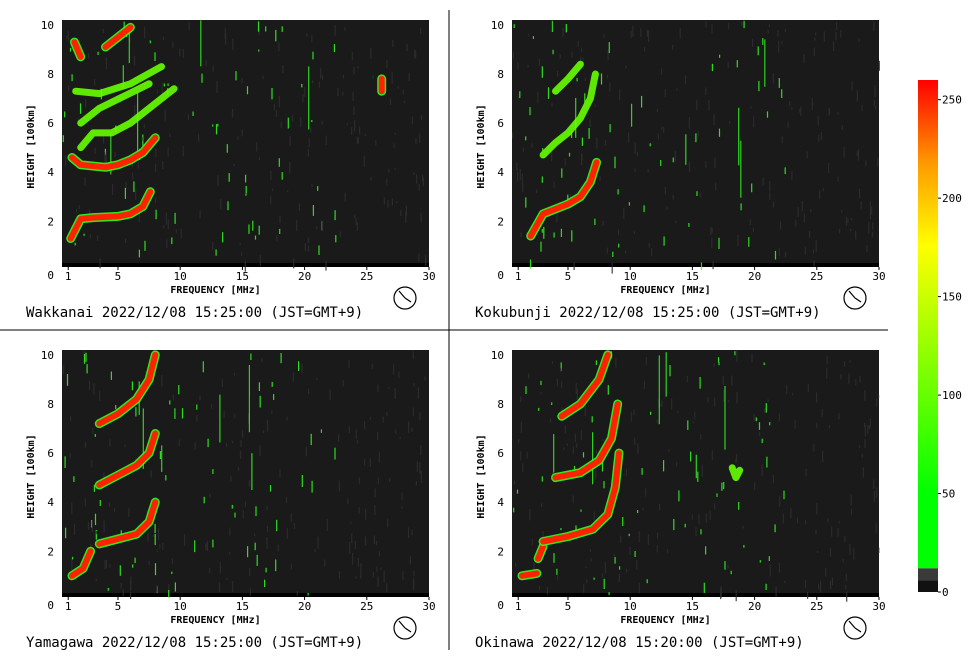 The image size is (968, 660). What do you see at coordinates (81, 563) in the screenshot?
I see `echo-trace` at bounding box center [81, 563].